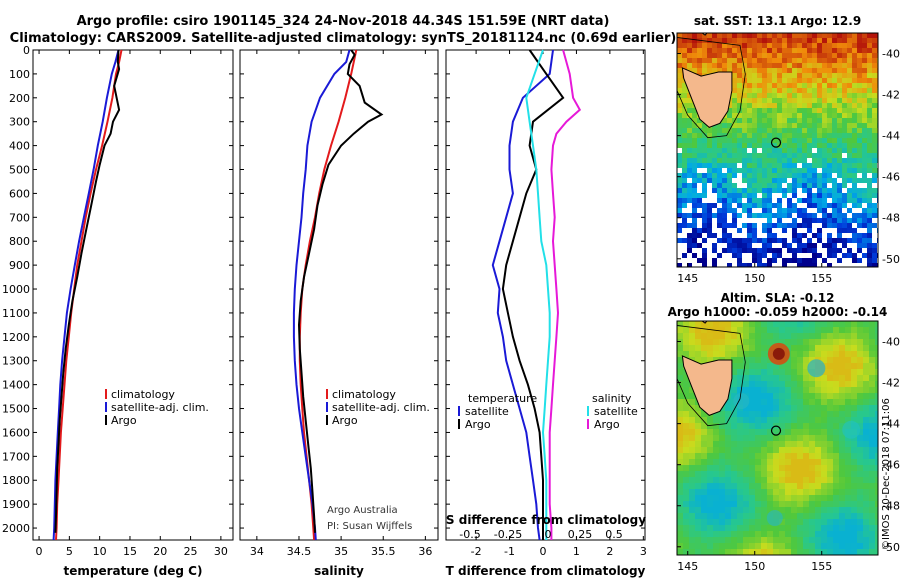 The height and width of the screenshot is (580, 900). What do you see at coordinates (19, 170) in the screenshot?
I see `depth-tick-label: 500` at bounding box center [19, 170].